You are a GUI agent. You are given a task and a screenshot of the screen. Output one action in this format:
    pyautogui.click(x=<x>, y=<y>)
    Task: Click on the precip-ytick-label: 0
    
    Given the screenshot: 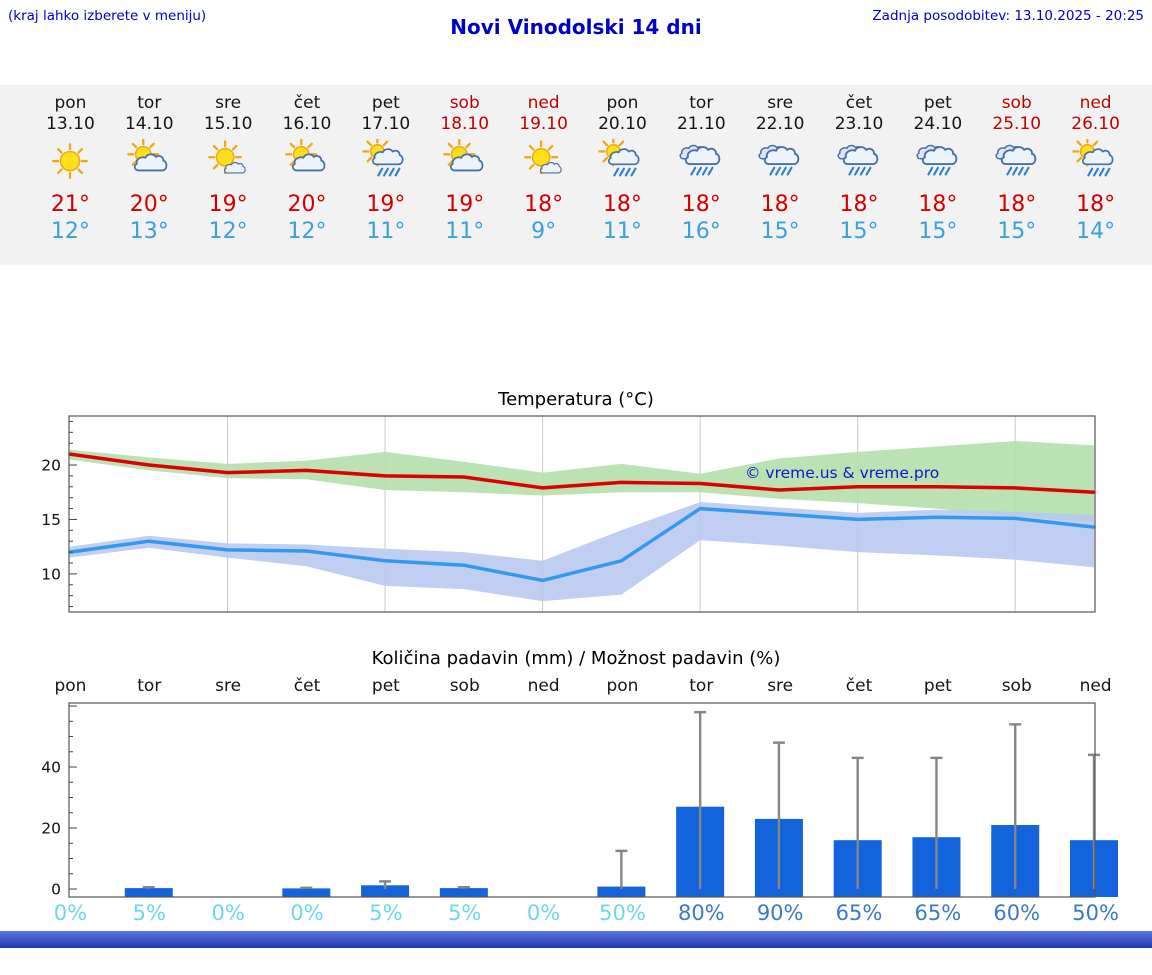 What is the action you would take?
    pyautogui.click(x=56, y=890)
    